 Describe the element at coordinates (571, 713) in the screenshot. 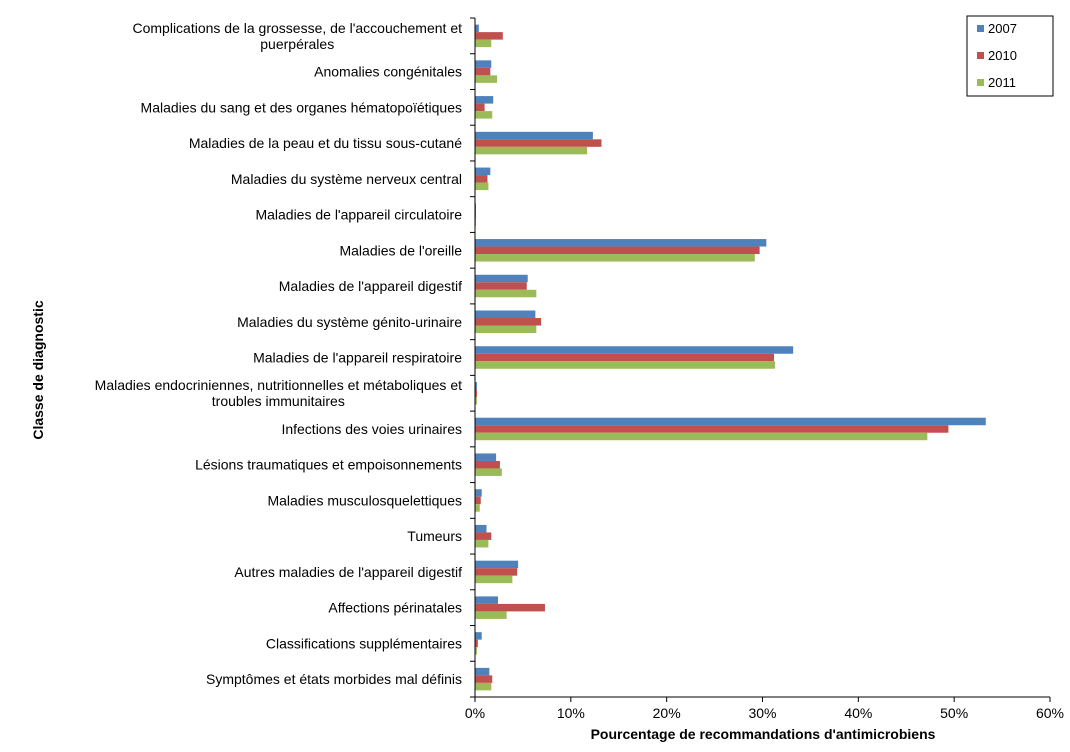

I see `x-tick-label-1: 10%` at that location.